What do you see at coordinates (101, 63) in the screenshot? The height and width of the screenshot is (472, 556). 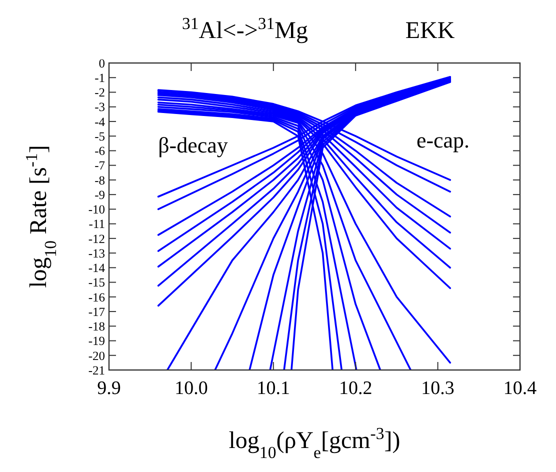 I see `y-tick-label: 0` at bounding box center [101, 63].